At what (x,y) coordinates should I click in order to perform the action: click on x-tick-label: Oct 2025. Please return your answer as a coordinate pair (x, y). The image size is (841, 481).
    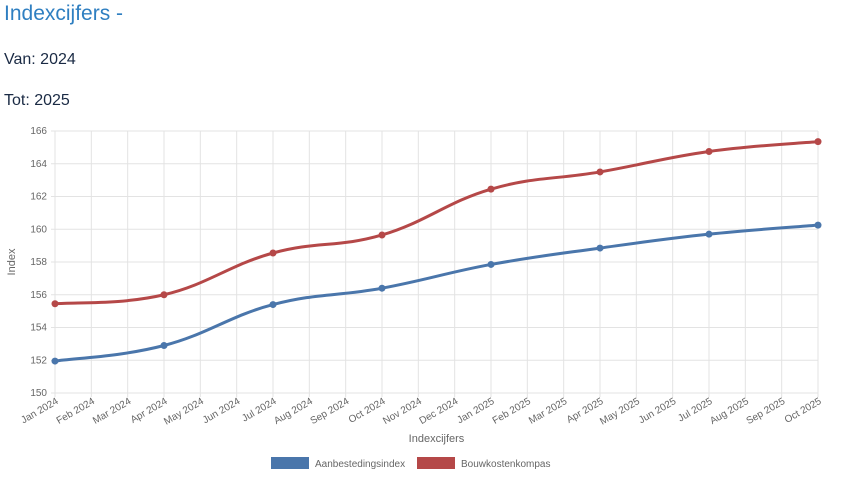
    Looking at the image, I should click on (803, 411).